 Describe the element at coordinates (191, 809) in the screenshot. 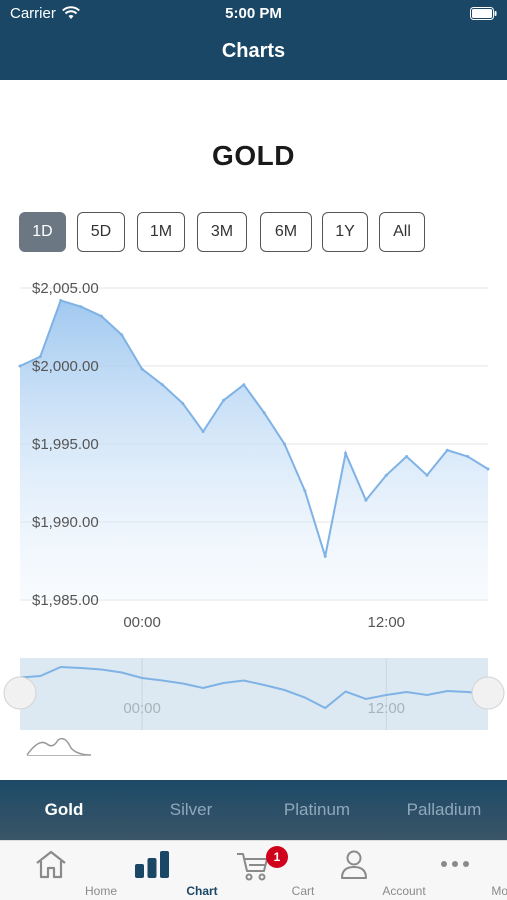

I see `metal-tab-silver: Silver` at that location.